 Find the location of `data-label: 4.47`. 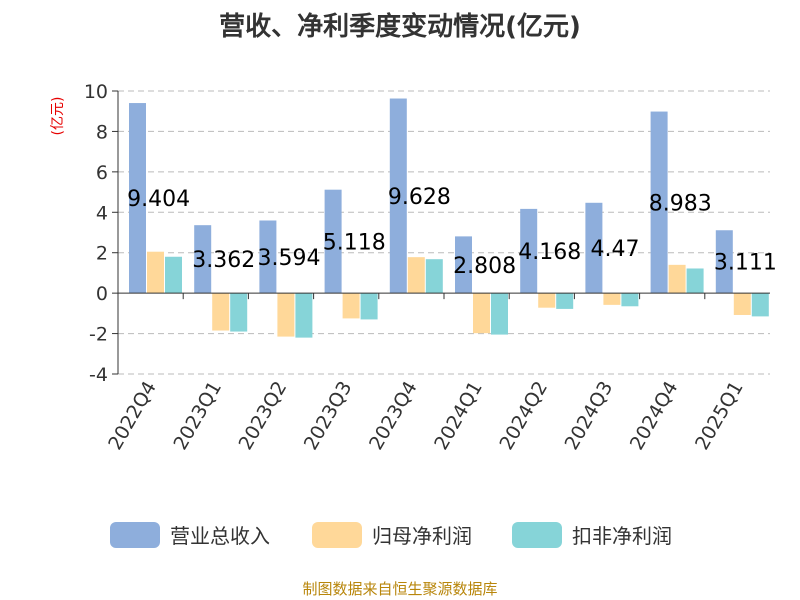

data-label: 4.47 is located at coordinates (615, 249).